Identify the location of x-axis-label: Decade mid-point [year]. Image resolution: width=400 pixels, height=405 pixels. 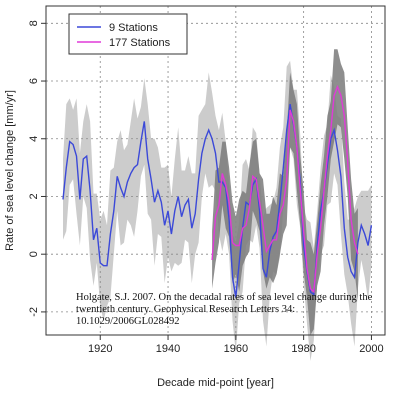
(215, 383).